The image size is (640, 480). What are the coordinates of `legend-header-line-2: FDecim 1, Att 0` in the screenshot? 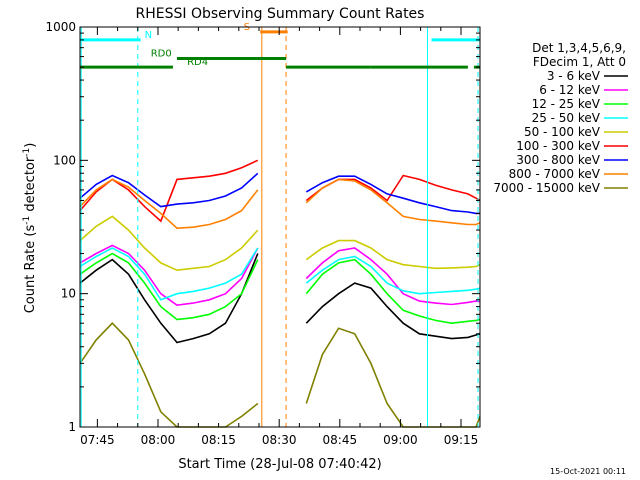 It's located at (579, 62).